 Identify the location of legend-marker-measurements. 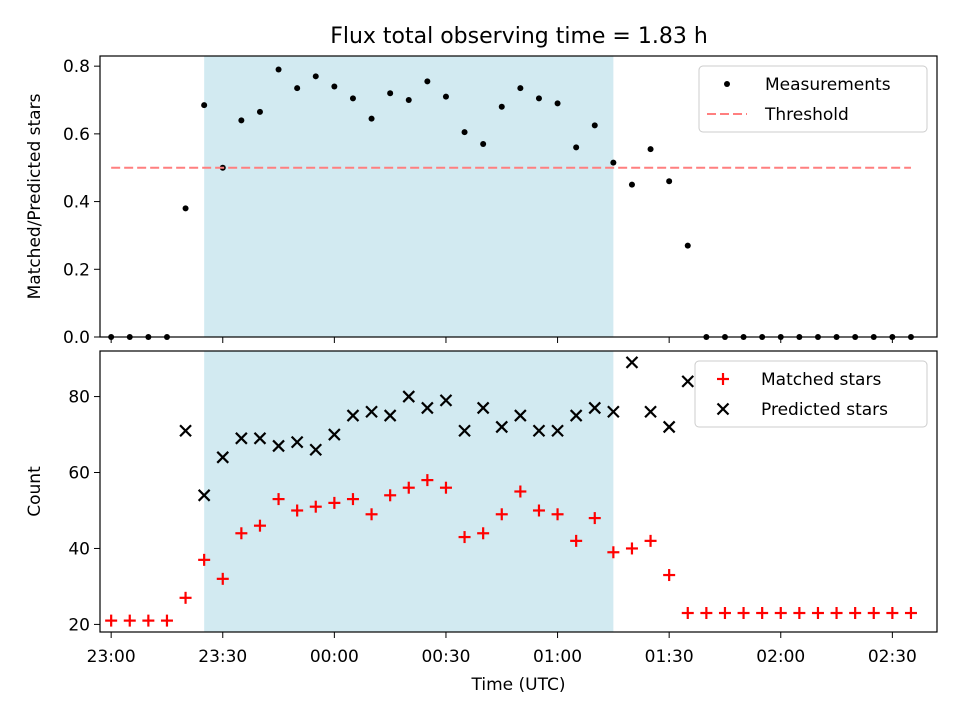
(727, 84).